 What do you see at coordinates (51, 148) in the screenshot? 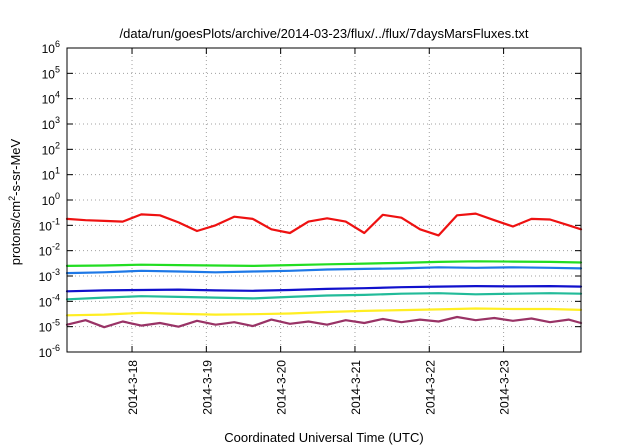
I see `y-tick-label: 10²` at bounding box center [51, 148].